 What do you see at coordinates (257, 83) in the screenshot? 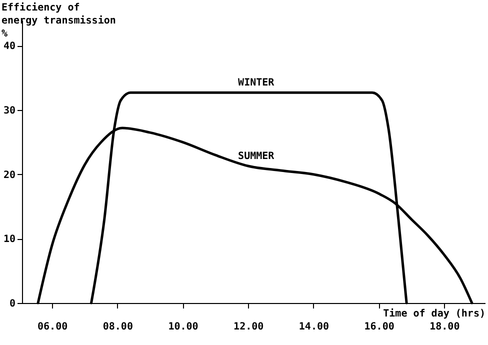
I see `series-label: WINTER` at bounding box center [257, 83].